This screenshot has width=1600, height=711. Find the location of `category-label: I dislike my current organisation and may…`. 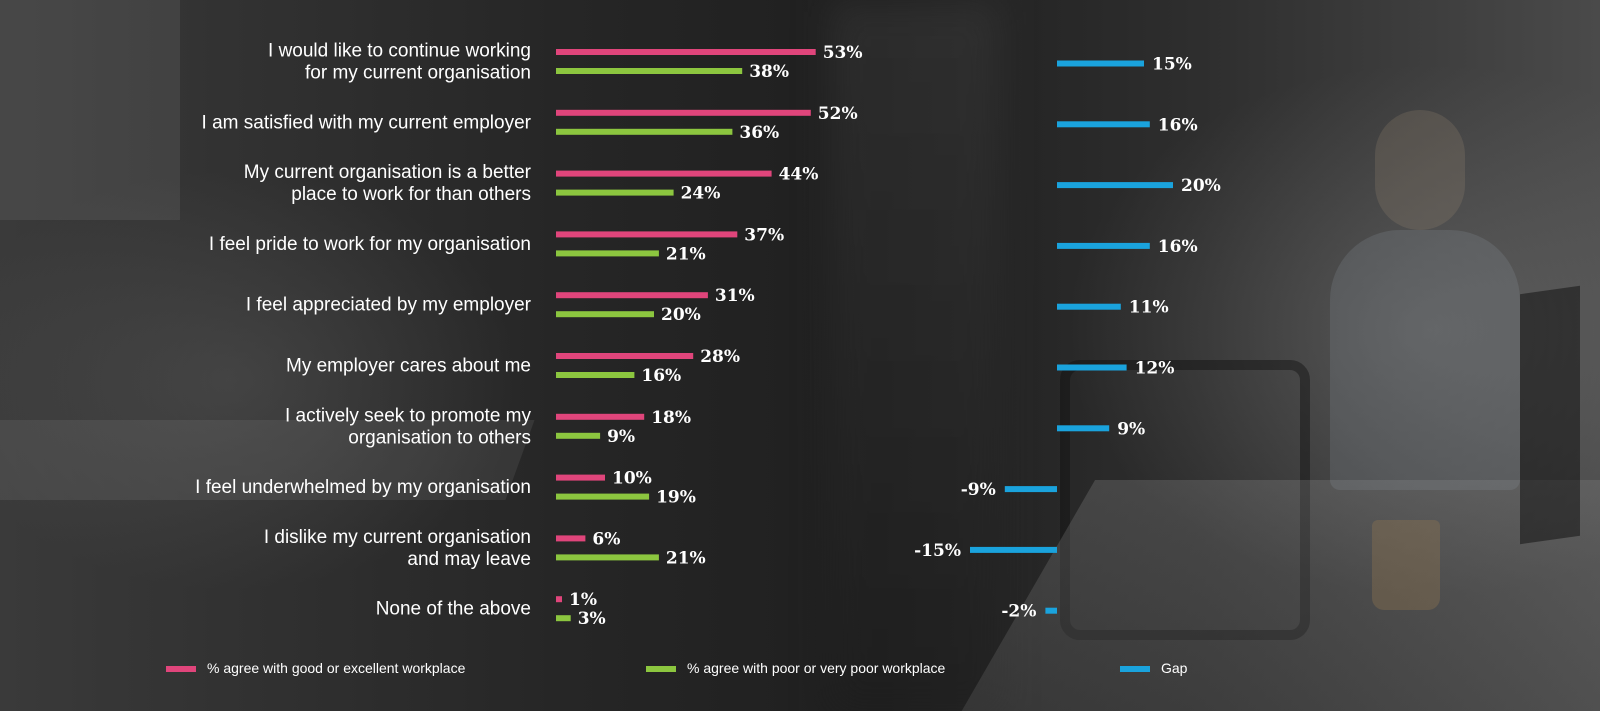

category-label: I dislike my current organisation and may… is located at coordinates (397, 548).